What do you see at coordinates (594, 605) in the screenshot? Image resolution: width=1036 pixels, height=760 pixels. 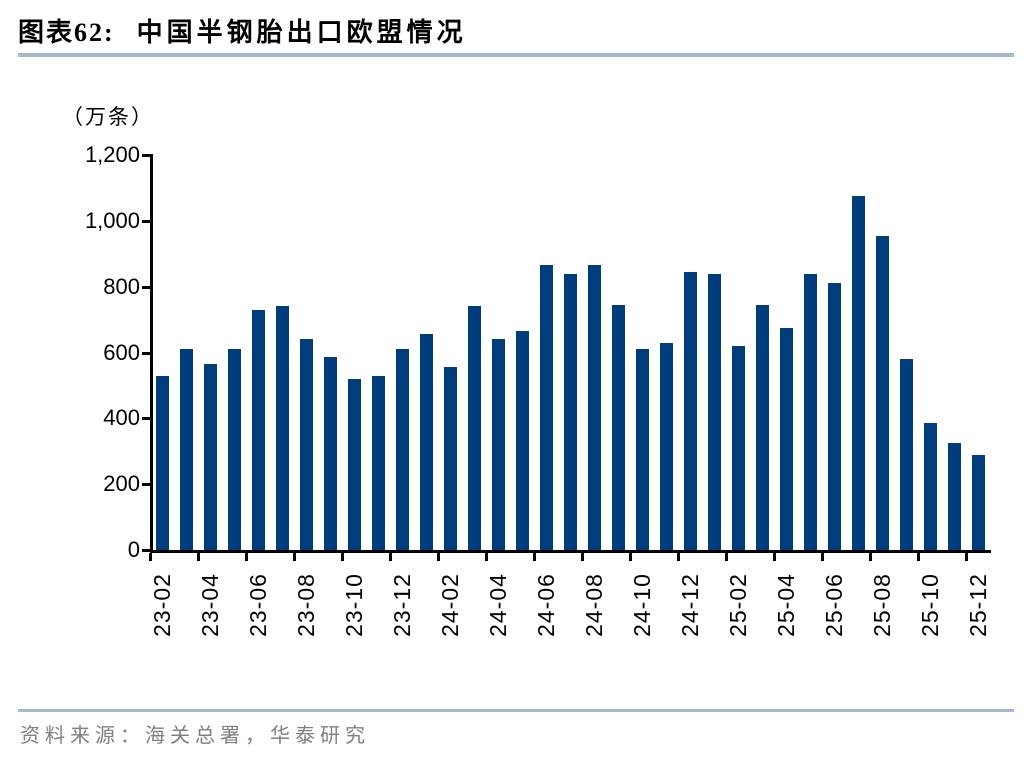 I see `x-axis-tick-label: 24-08` at bounding box center [594, 605].